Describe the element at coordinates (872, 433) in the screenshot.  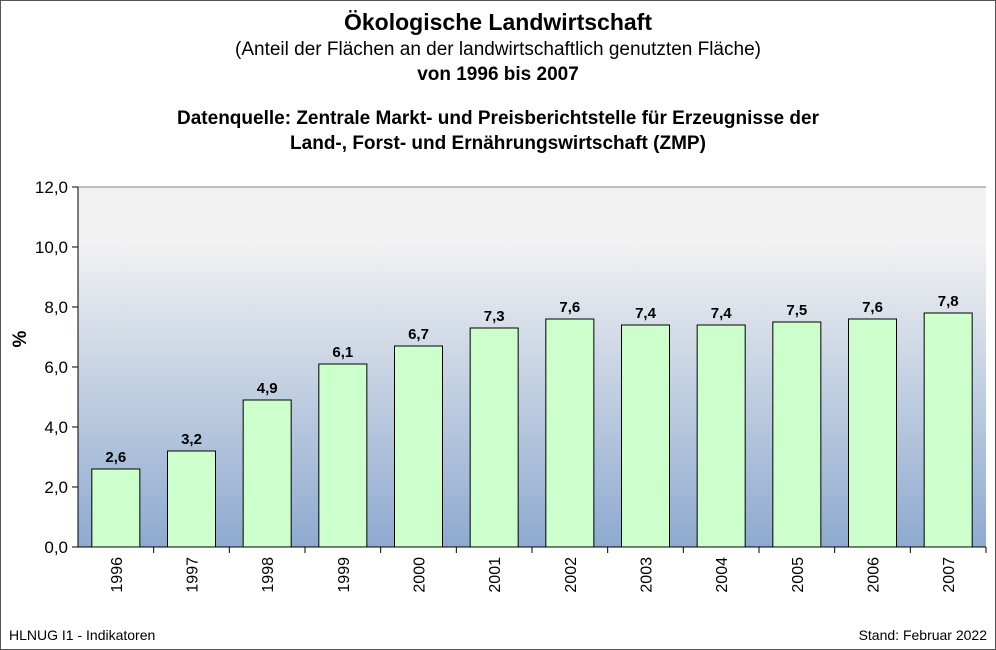
I see `bar-2006` at that location.